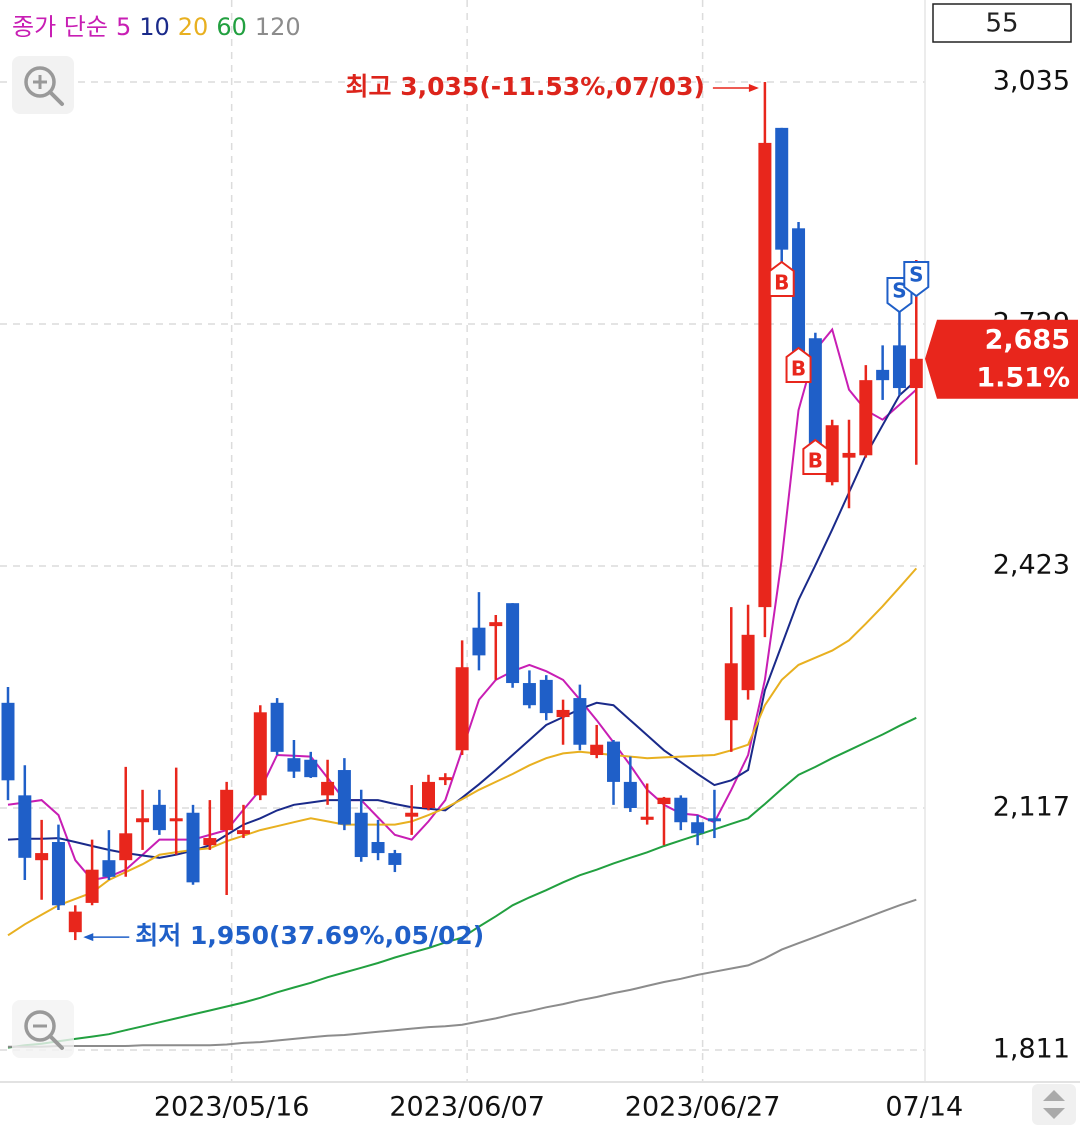 The image size is (1080, 1129). What do you see at coordinates (278, 27) in the screenshot?
I see `legend-entry: 120` at bounding box center [278, 27].